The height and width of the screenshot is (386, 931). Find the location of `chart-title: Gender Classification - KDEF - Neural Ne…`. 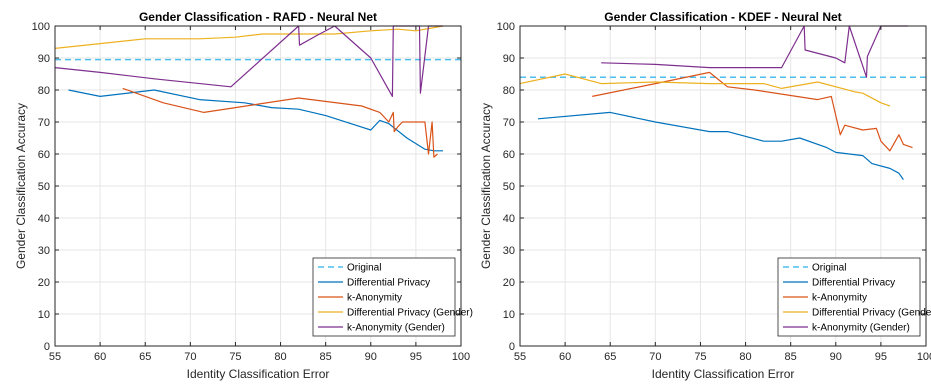

chart-title: Gender Classification - KDEF - Neural Ne… is located at coordinates (722, 17).